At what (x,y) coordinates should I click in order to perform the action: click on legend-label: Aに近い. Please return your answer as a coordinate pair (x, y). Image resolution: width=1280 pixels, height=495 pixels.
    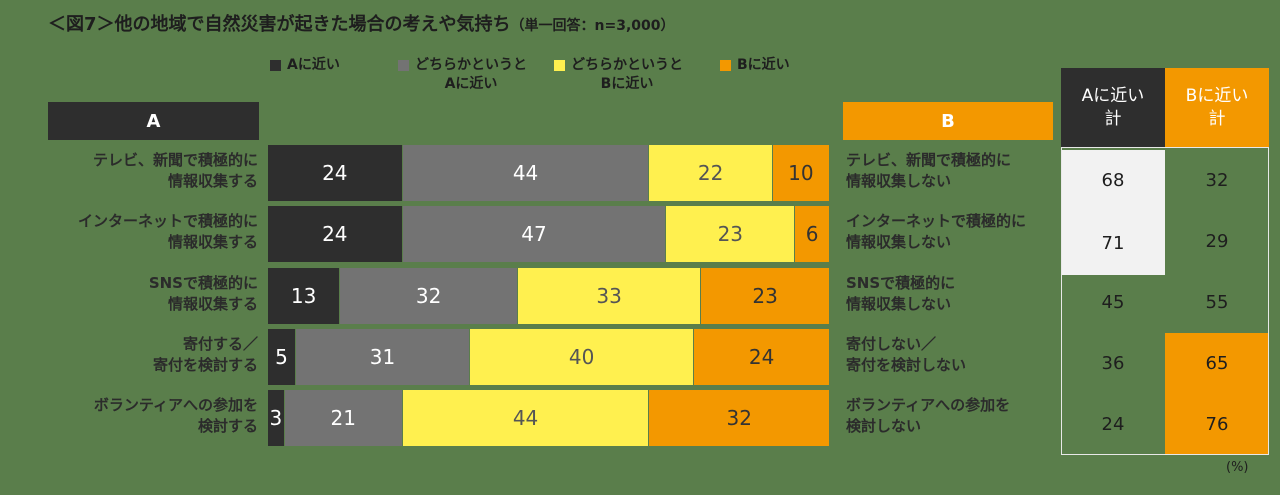
    Looking at the image, I should click on (313, 65).